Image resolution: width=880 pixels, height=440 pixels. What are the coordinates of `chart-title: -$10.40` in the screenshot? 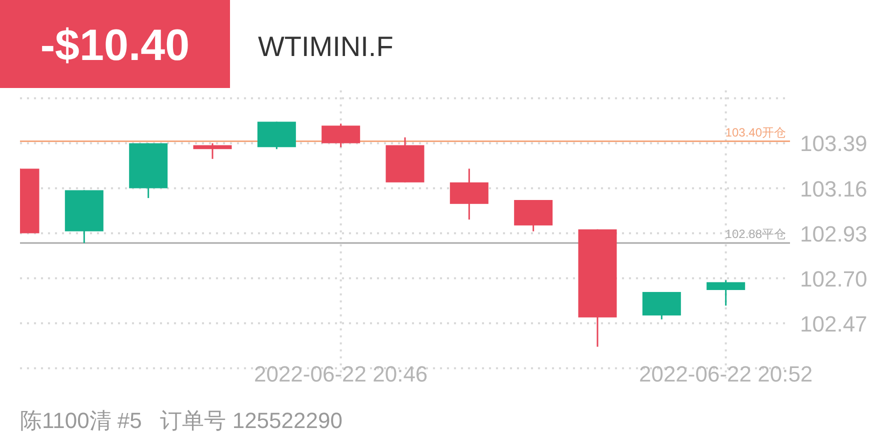 It's located at (115, 45).